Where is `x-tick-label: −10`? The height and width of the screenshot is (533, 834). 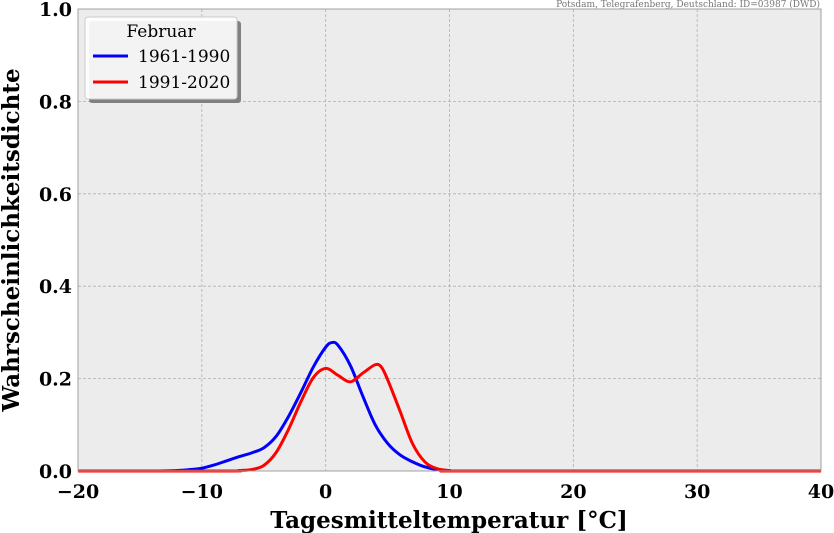 x-tick-label: −10 is located at coordinates (202, 492).